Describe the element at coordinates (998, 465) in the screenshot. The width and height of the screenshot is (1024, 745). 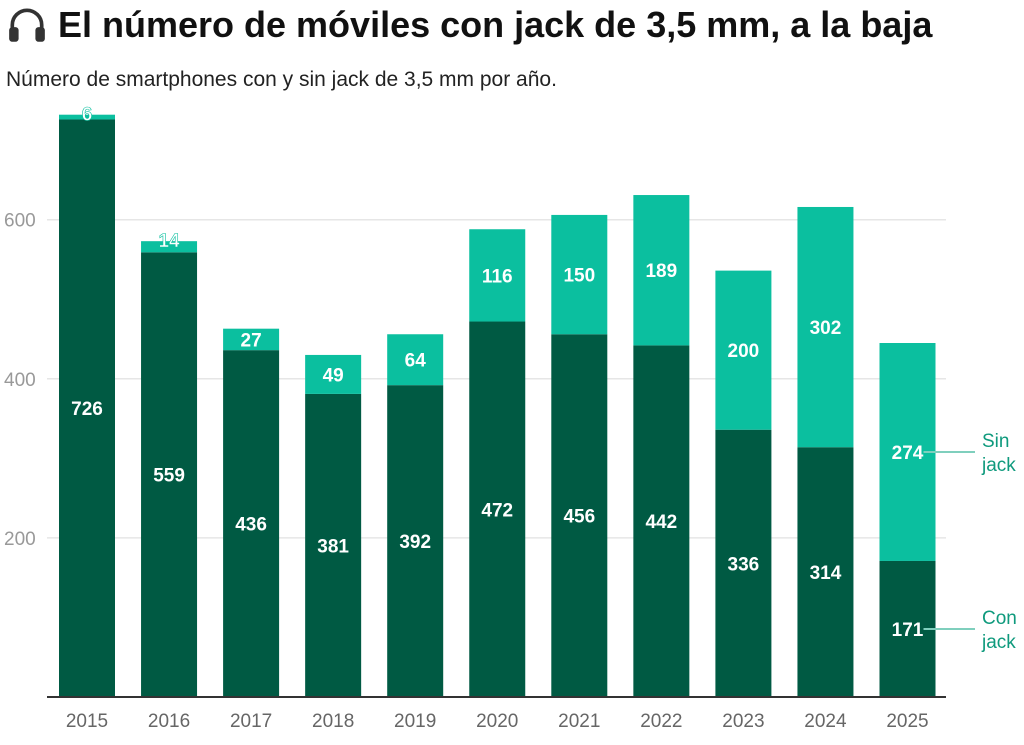
I see `legend-sin-jack-line2: jack` at that location.